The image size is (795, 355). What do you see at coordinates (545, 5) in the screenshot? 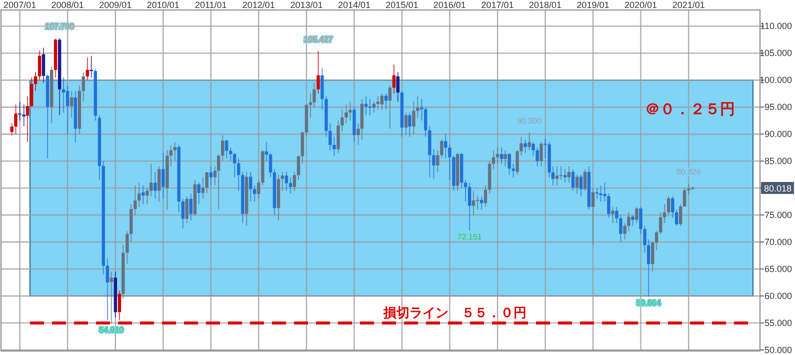
I see `x-tick-label: 2018/01` at bounding box center [545, 5].